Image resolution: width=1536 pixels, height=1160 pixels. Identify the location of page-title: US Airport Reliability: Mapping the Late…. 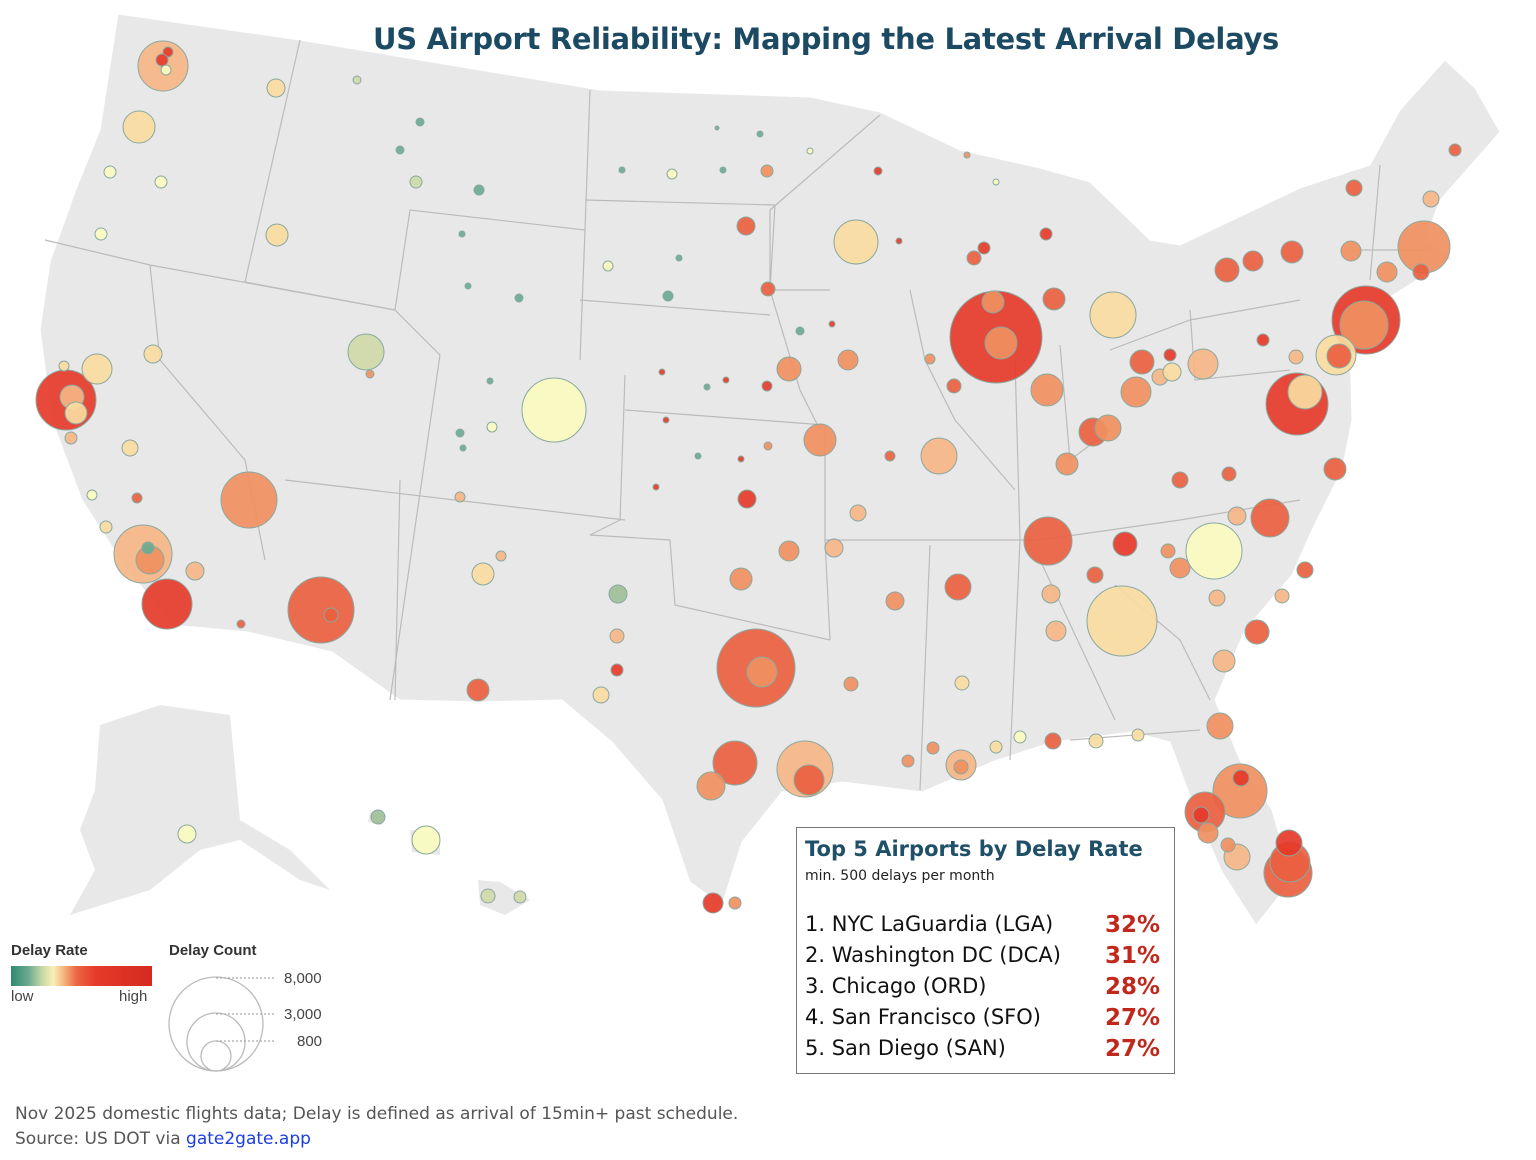
(826, 39).